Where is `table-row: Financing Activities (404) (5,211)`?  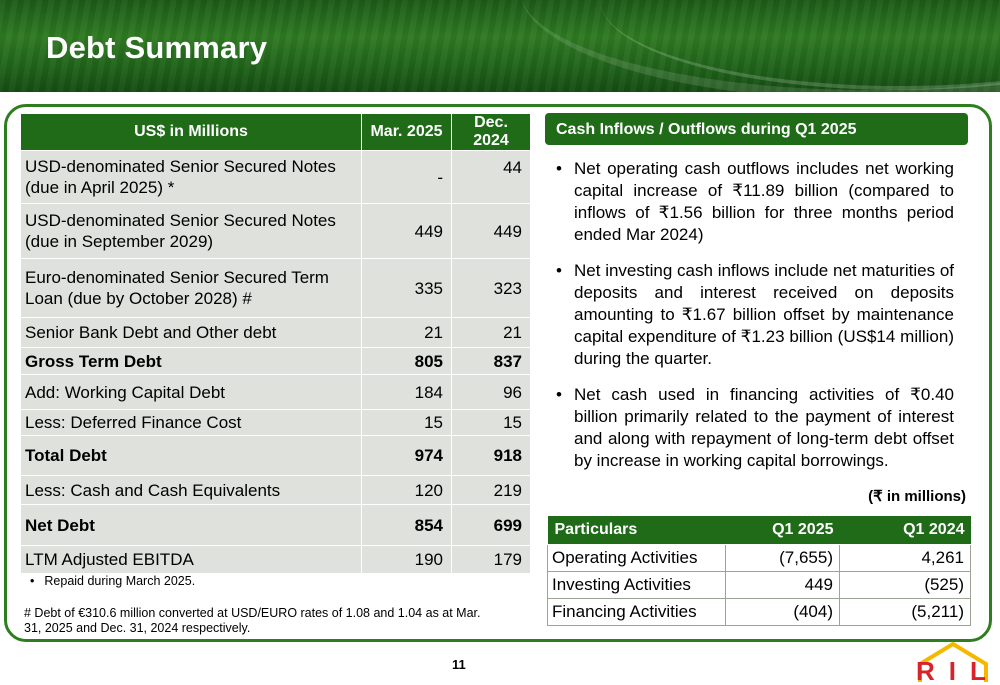
table-row: Financing Activities (404) (5,211) is located at coordinates (759, 611).